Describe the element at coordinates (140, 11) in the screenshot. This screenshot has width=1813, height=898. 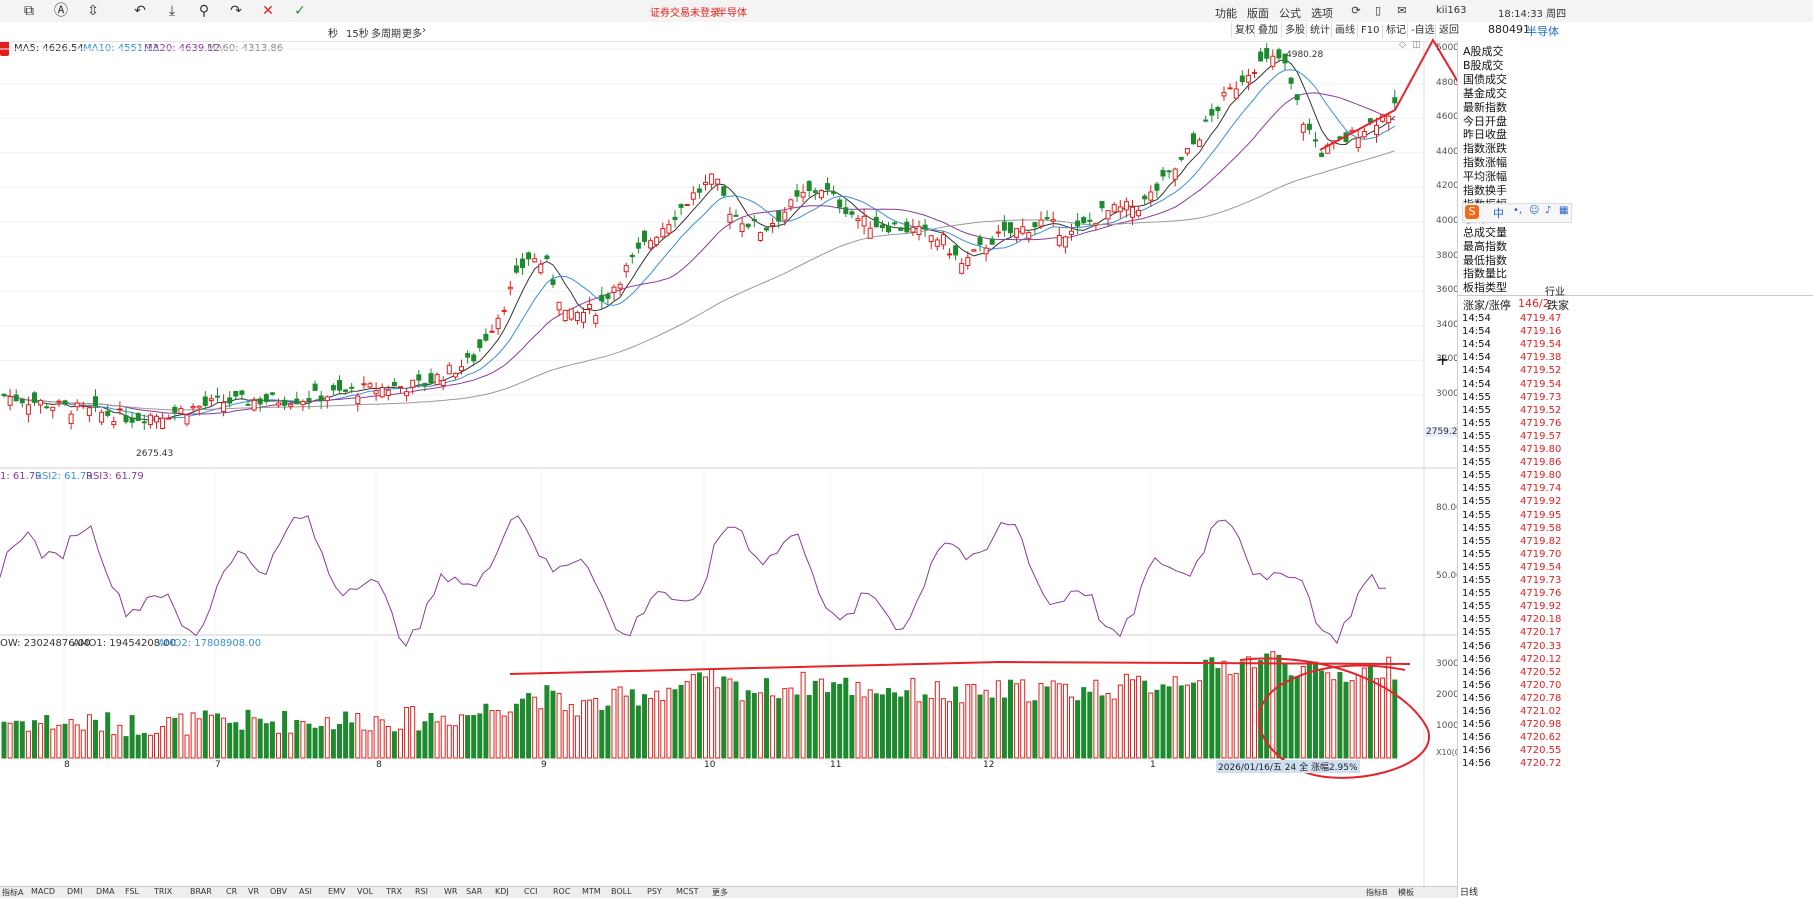
I see `undo-icon: ↶` at that location.